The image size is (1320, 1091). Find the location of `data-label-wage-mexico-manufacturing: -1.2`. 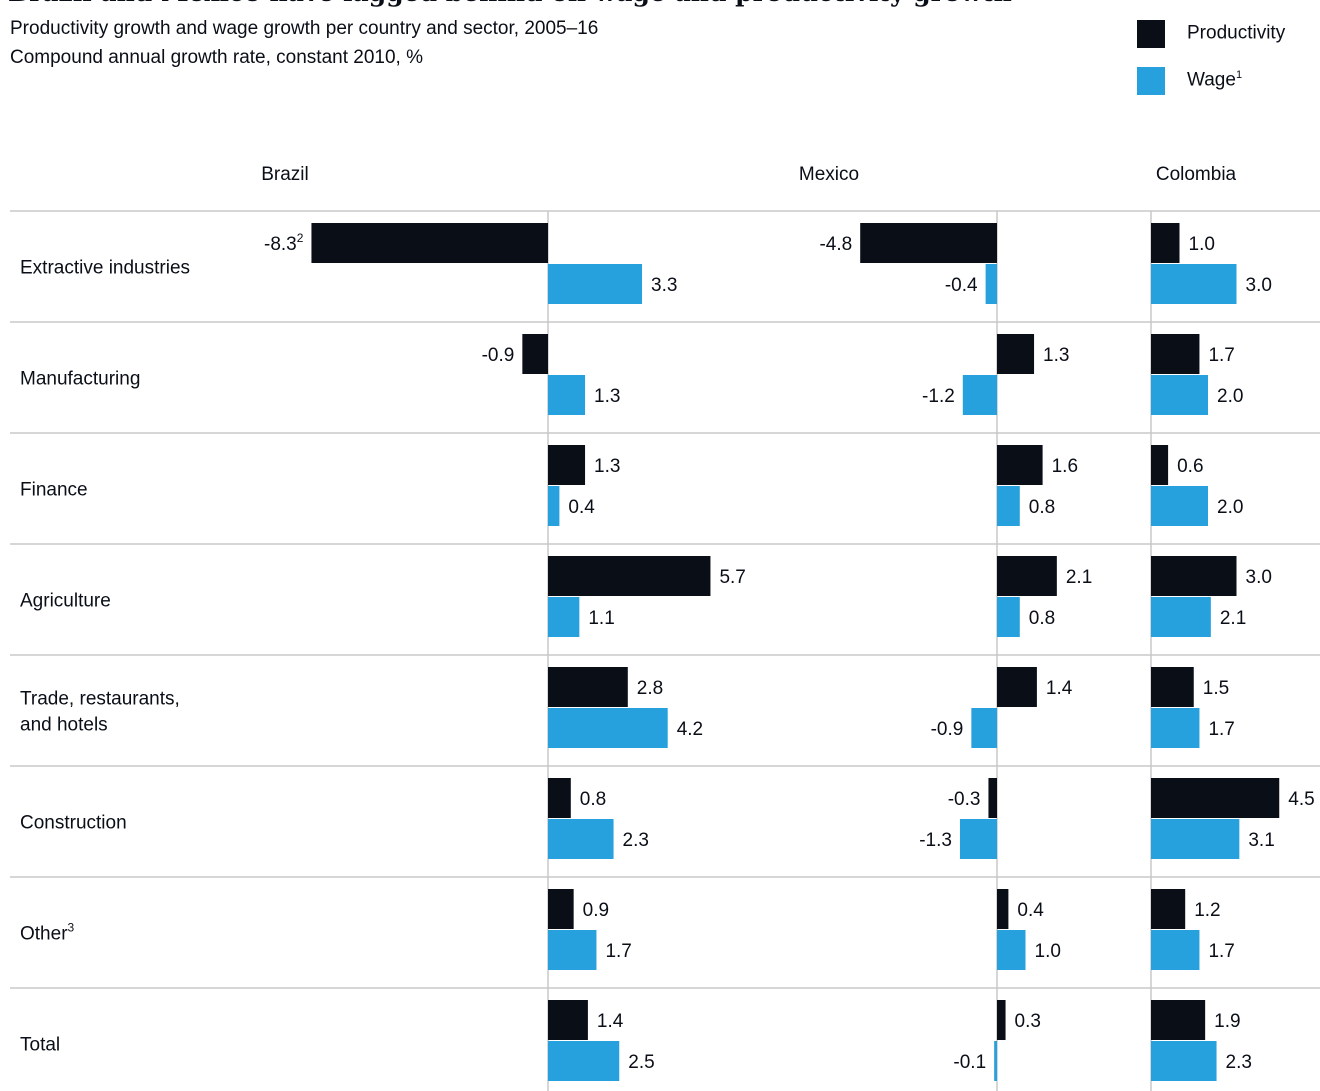

data-label-wage-mexico-manufacturing: -1.2 is located at coordinates (938, 396).